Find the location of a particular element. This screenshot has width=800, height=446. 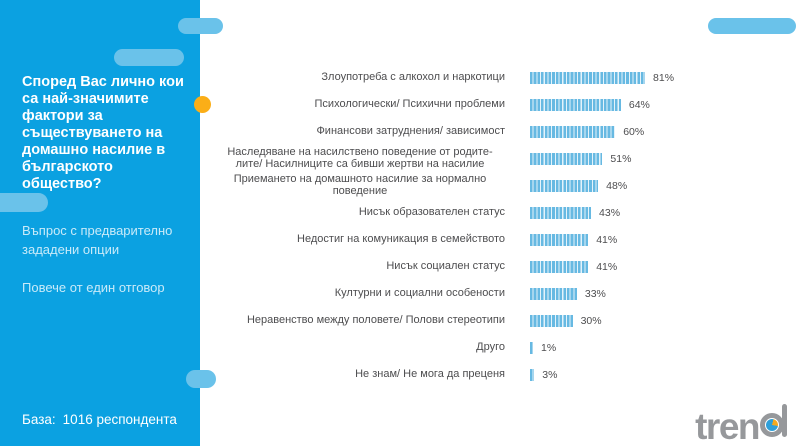

note-multiple-answers: Повече от един отговор is located at coordinates (93, 287).